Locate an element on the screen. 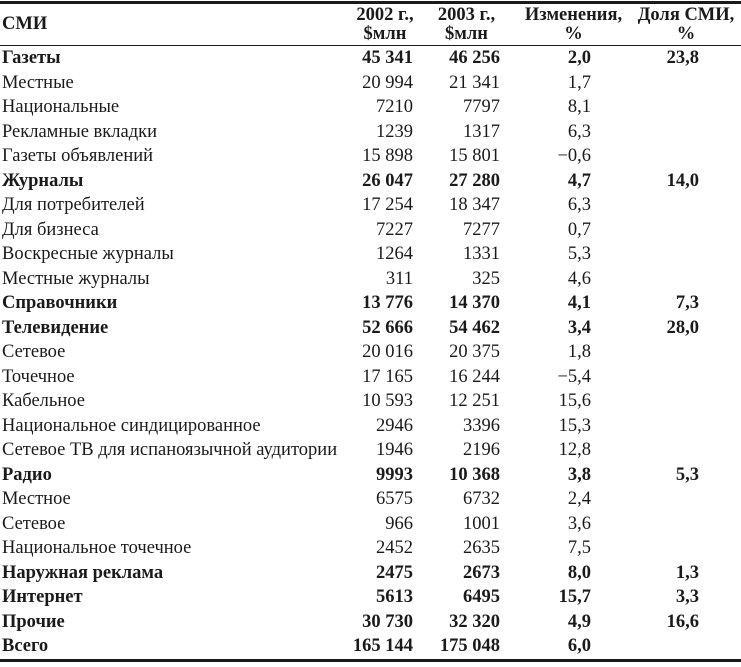 The image size is (741, 667). cell-media-label: Справочники is located at coordinates (60, 303).